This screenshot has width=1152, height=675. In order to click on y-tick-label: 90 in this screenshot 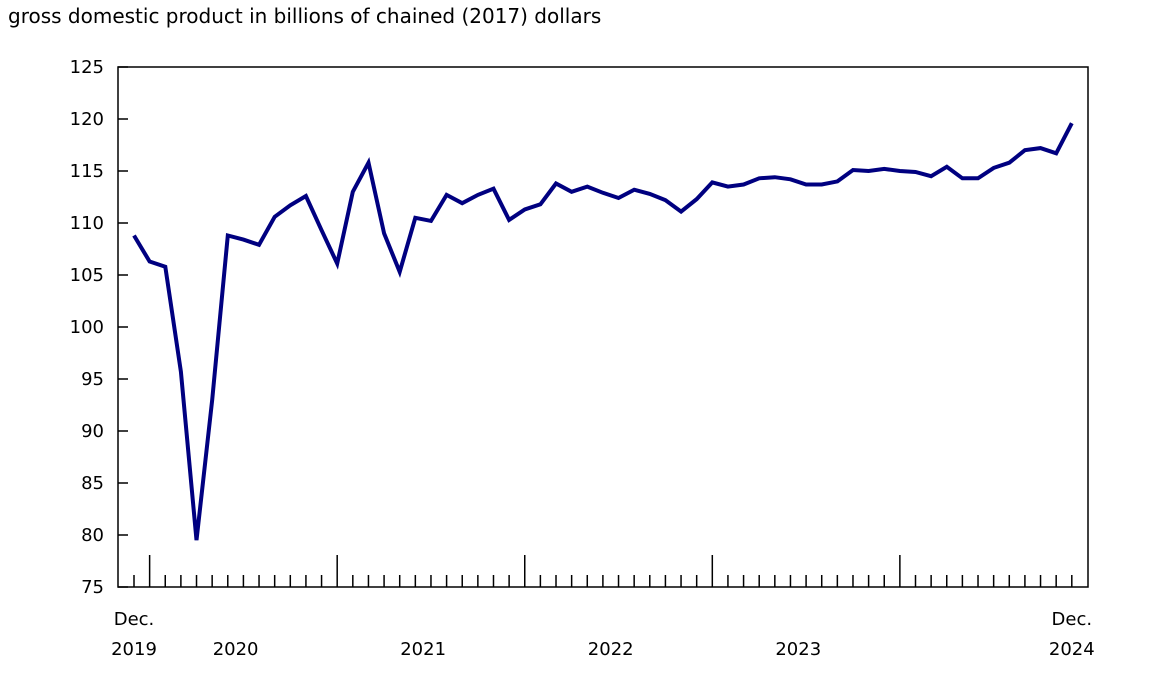, I will do `click(92, 431)`.